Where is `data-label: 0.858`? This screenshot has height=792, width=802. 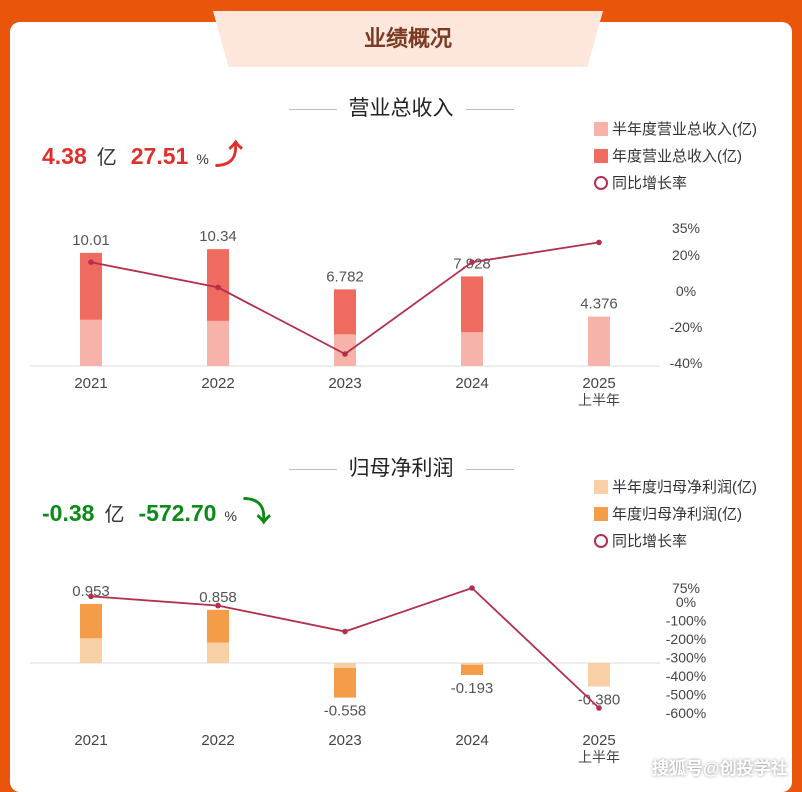
data-label: 0.858 is located at coordinates (218, 597).